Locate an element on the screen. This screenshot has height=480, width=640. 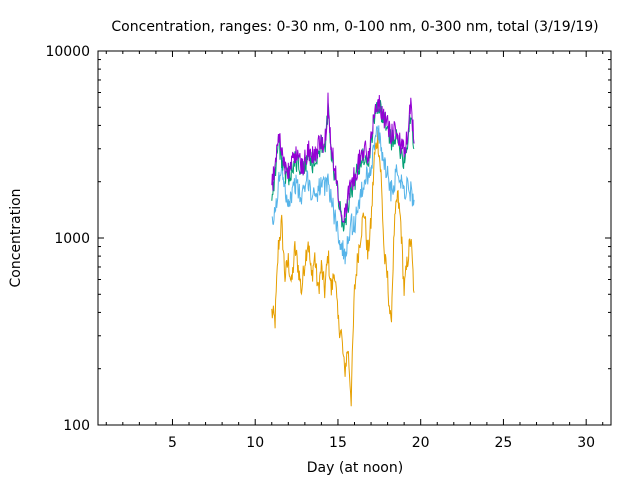
data-series is located at coordinates (343, 249).